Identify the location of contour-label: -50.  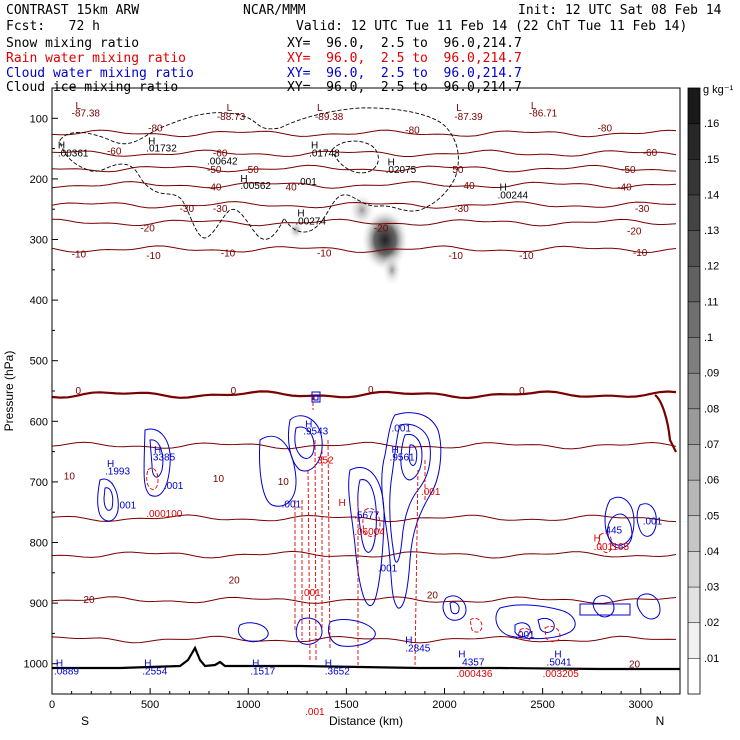
(251, 170).